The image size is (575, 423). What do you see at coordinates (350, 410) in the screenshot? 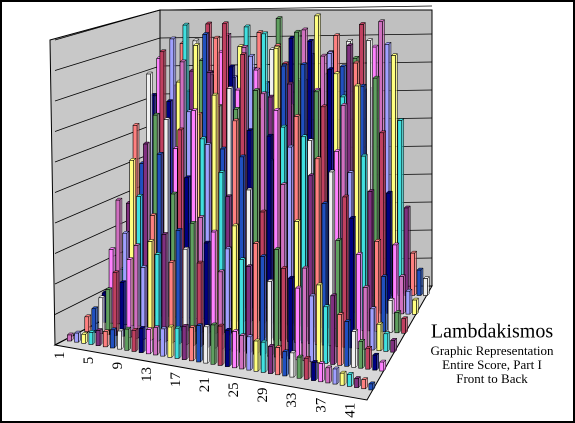
I see `x-tick-label: 41` at bounding box center [350, 410].